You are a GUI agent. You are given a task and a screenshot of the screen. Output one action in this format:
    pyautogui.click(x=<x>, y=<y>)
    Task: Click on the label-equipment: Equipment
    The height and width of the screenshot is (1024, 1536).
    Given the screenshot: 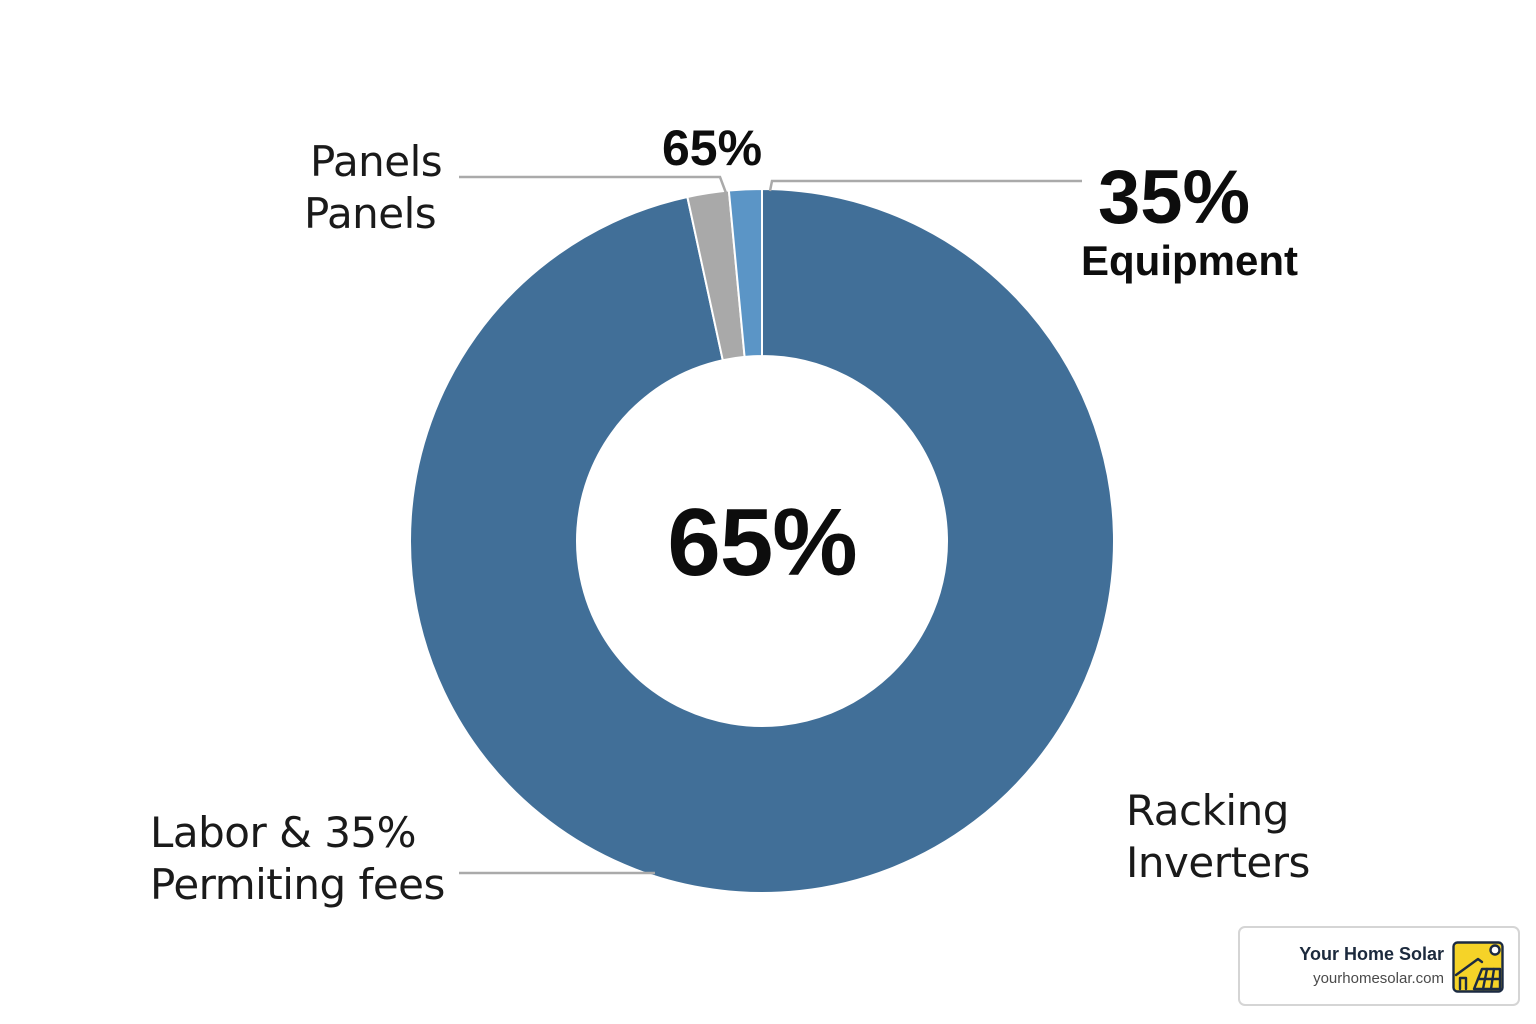 What is the action you would take?
    pyautogui.click(x=1189, y=260)
    